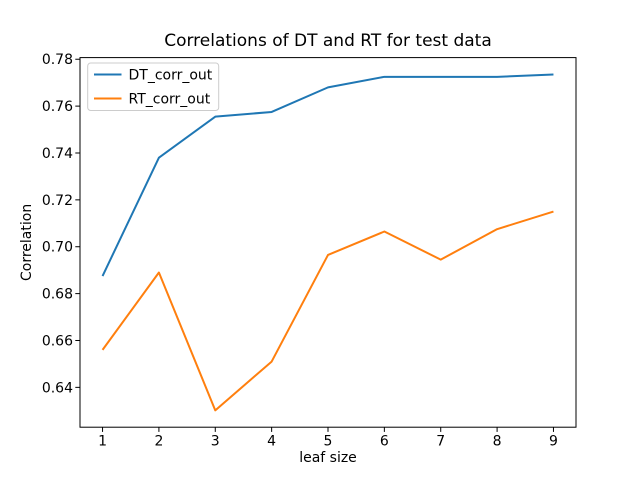 The width and height of the screenshot is (640, 480). What do you see at coordinates (27, 242) in the screenshot?
I see `y-axis-label: Correlation` at bounding box center [27, 242].